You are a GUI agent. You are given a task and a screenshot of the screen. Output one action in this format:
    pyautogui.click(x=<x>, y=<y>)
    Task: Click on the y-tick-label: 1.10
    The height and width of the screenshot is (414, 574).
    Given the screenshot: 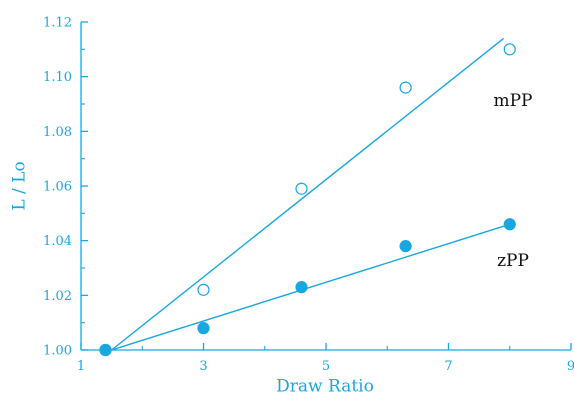 What is the action you would take?
    pyautogui.click(x=57, y=77)
    